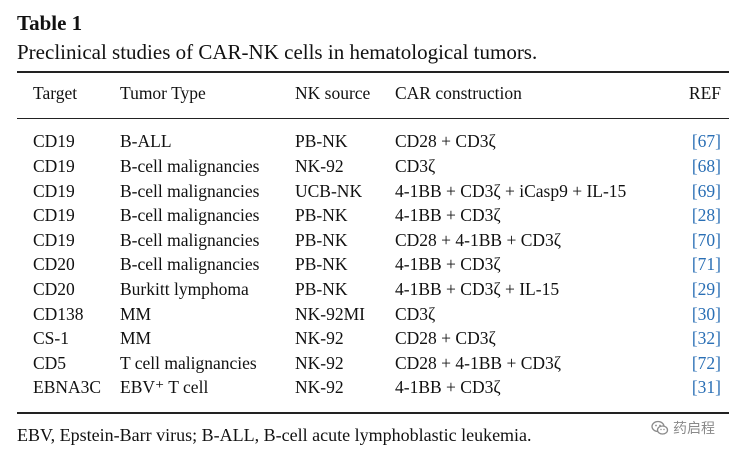 This screenshot has height=457, width=746. I want to click on header-nk-source: NK source, so click(333, 93).